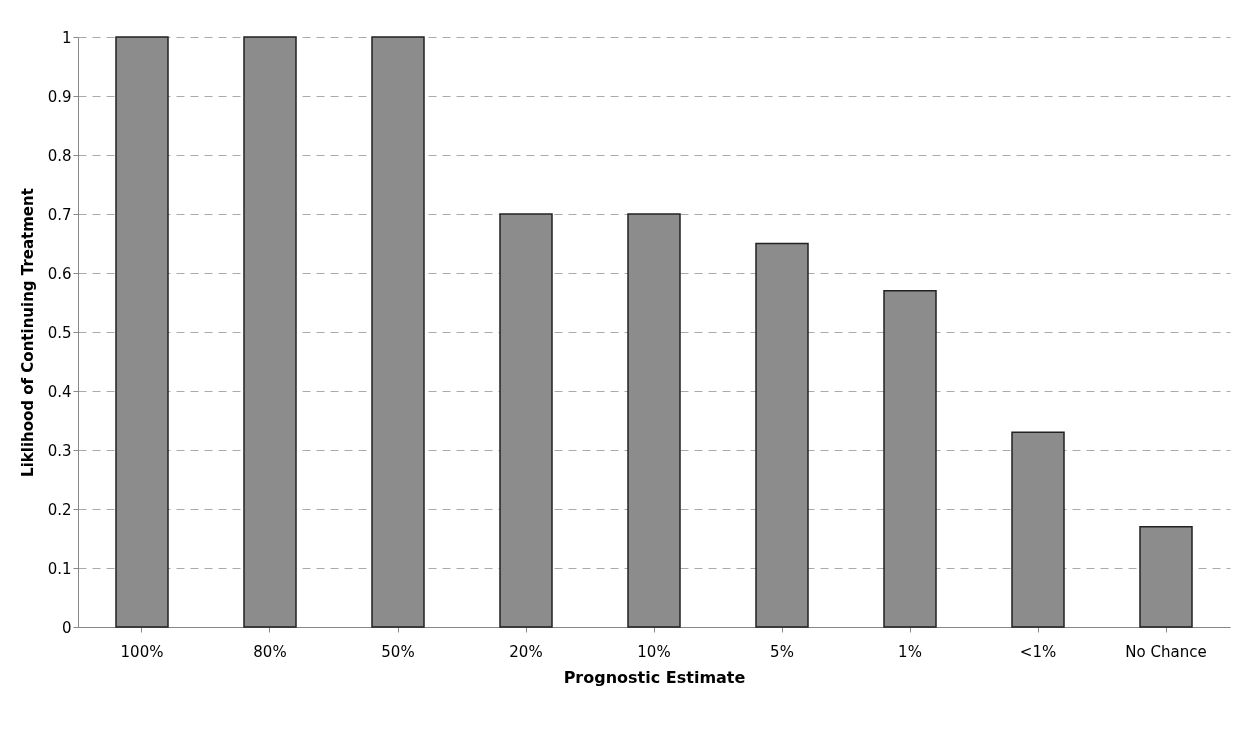 The image size is (1258, 740). I want to click on y-tick-label: 0.7, so click(59, 214).